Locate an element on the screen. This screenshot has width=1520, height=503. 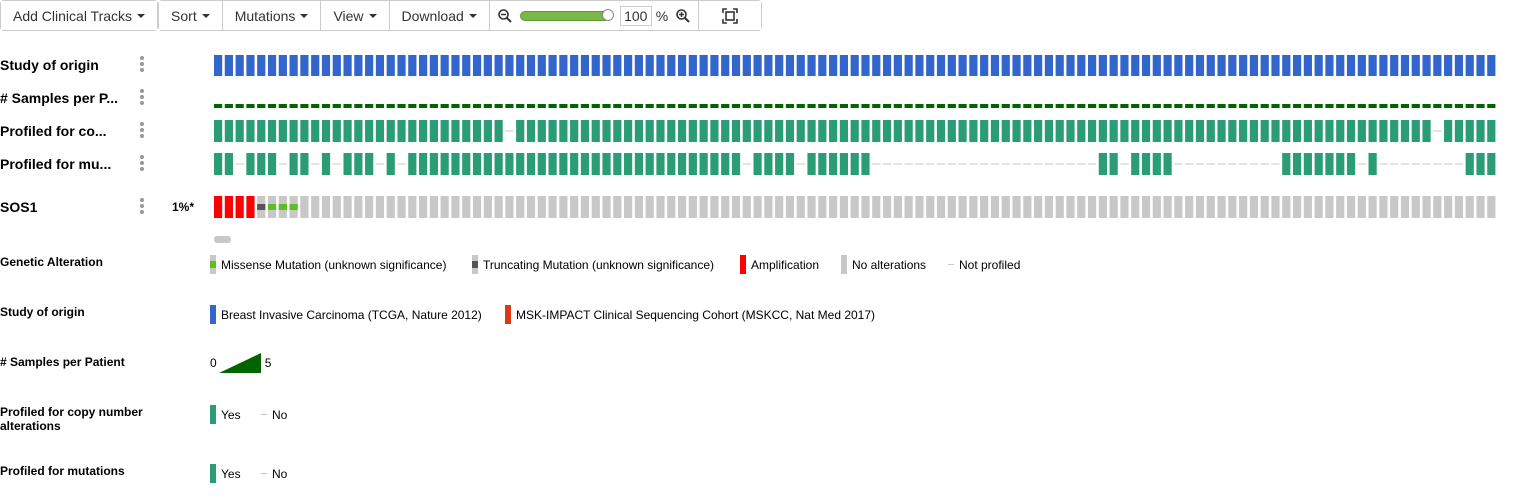
zoom-to-fit-button is located at coordinates (730, 15).